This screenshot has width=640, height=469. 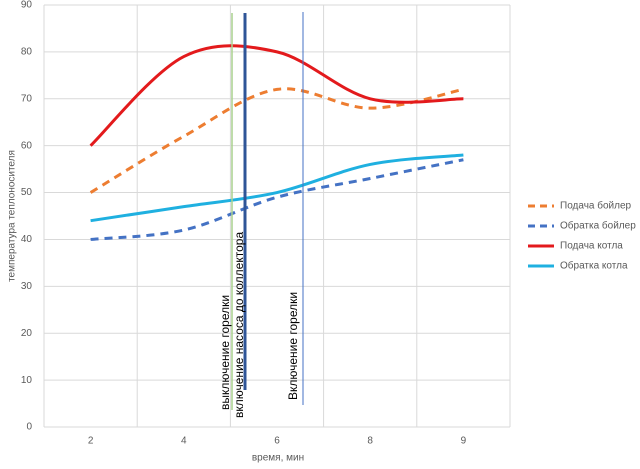 I want to click on annotation-text: Включение горелки, so click(x=293, y=346).